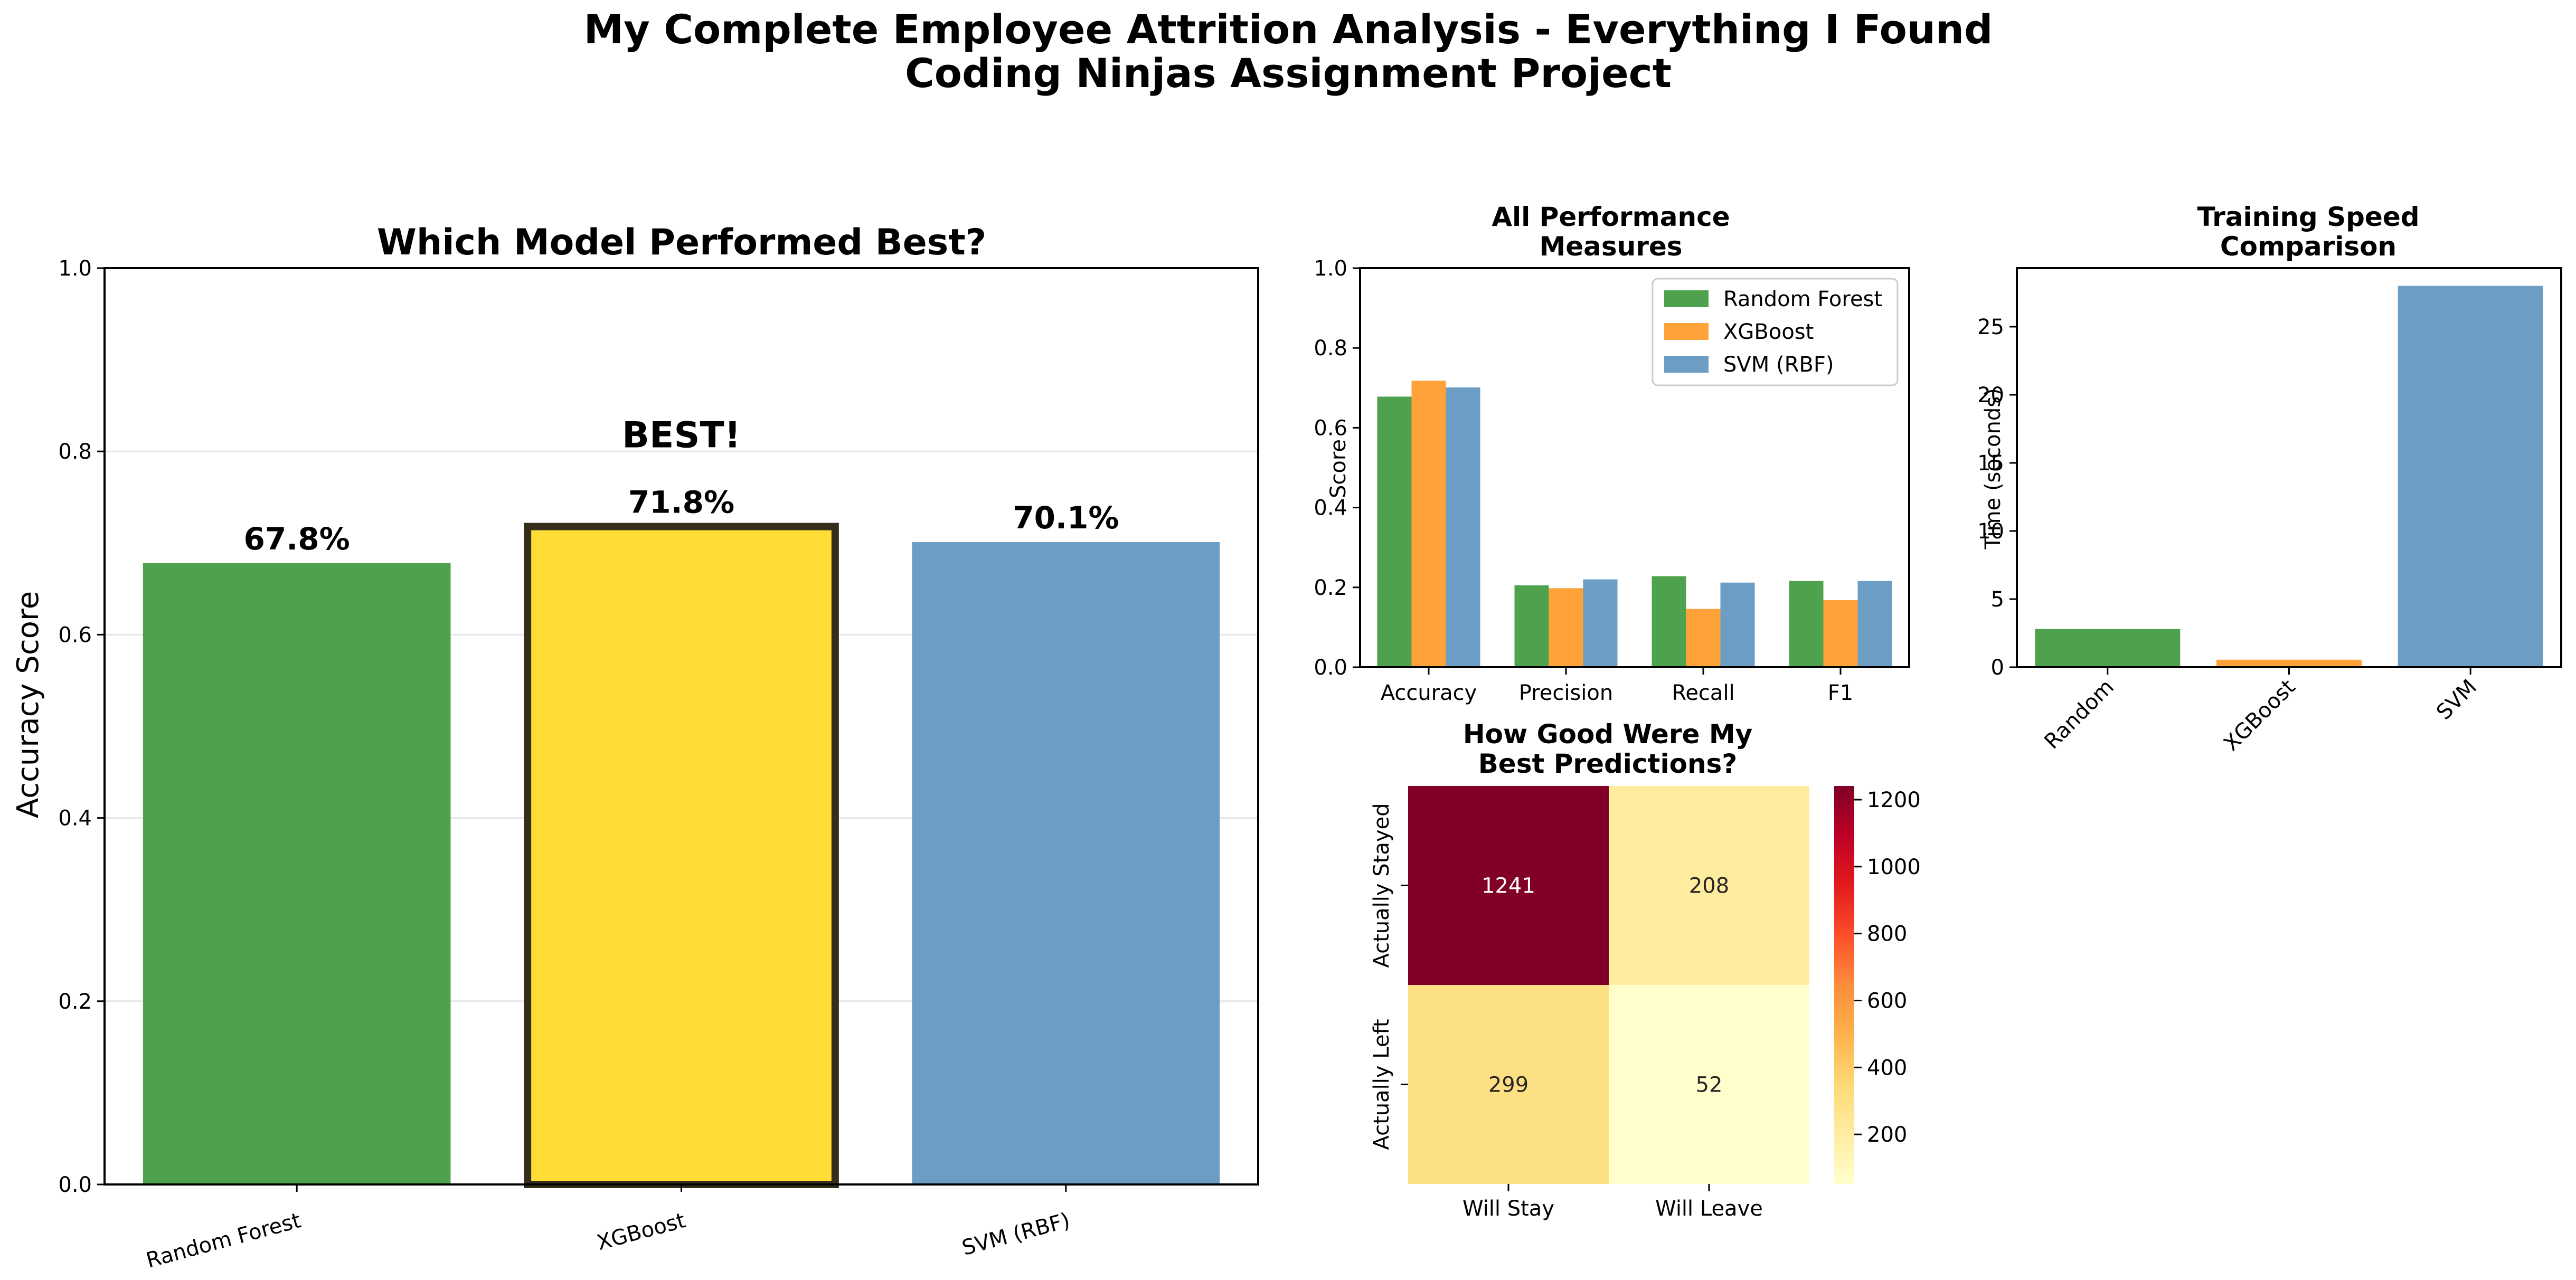 The width and height of the screenshot is (2576, 1280). Describe the element at coordinates (1990, 395) in the screenshot. I see `speed-y-tick-label: 20` at that location.